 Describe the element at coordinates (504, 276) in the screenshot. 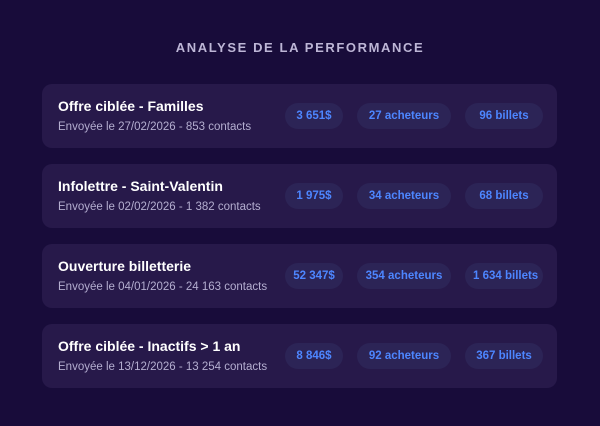

I see `tickets-badge: 1 634 billets` at that location.